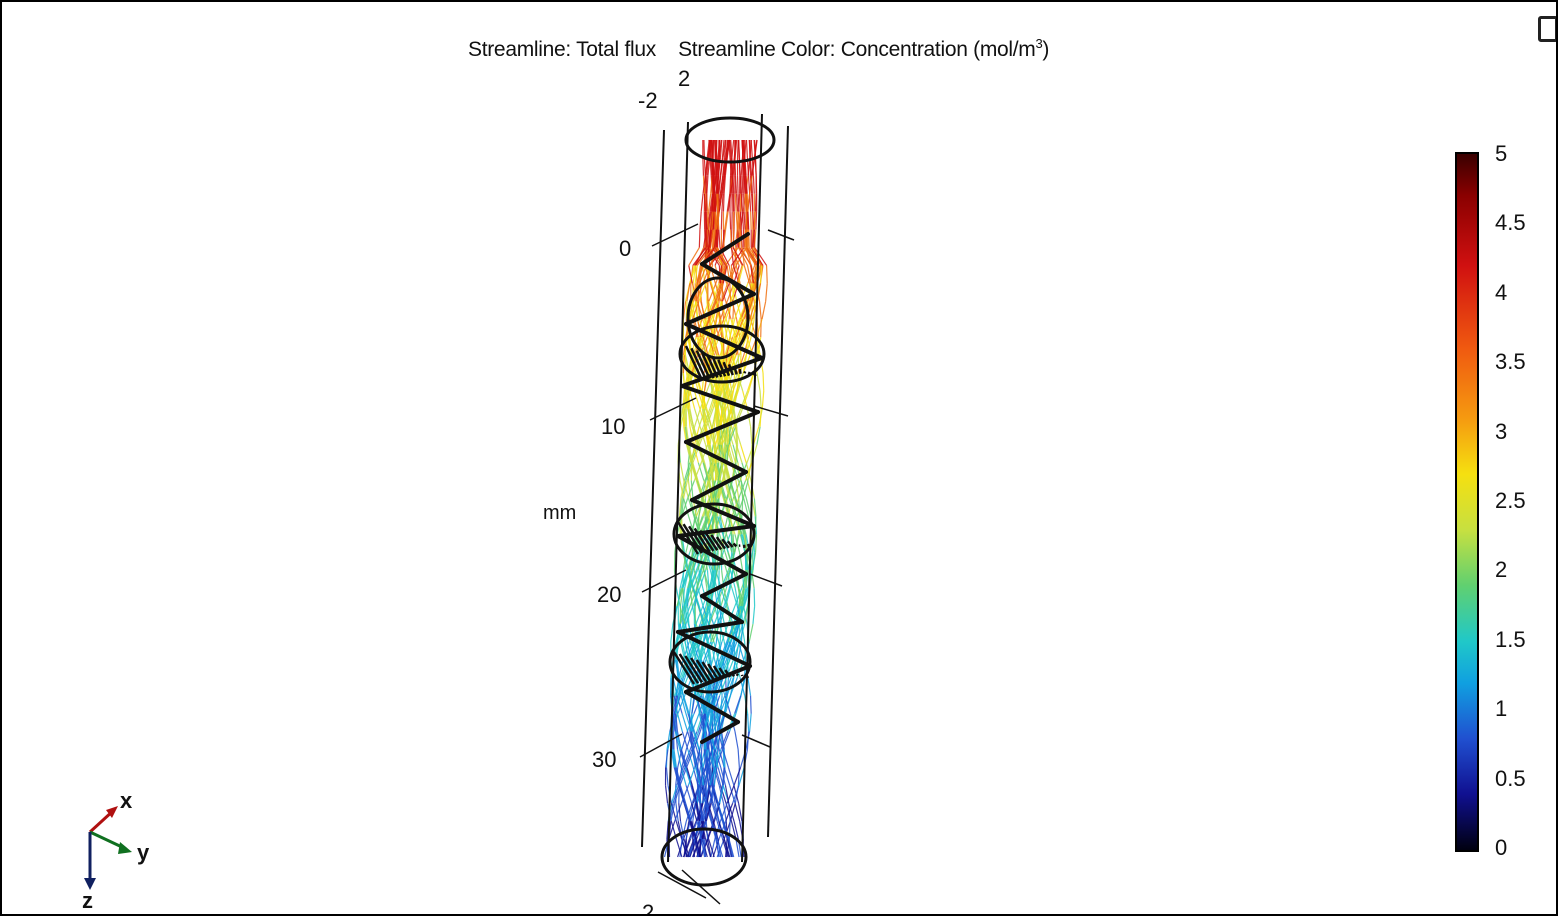 The width and height of the screenshot is (1558, 916). I want to click on mixer-blade-arc, so click(722, 354).